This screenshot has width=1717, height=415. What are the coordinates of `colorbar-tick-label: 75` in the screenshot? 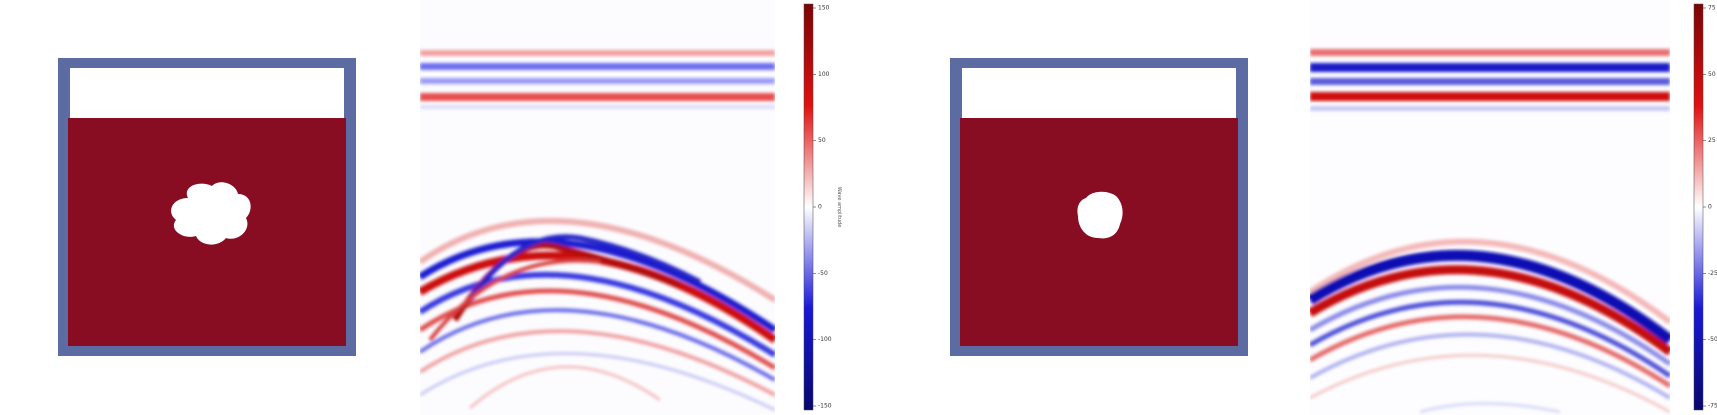 It's located at (1712, 8).